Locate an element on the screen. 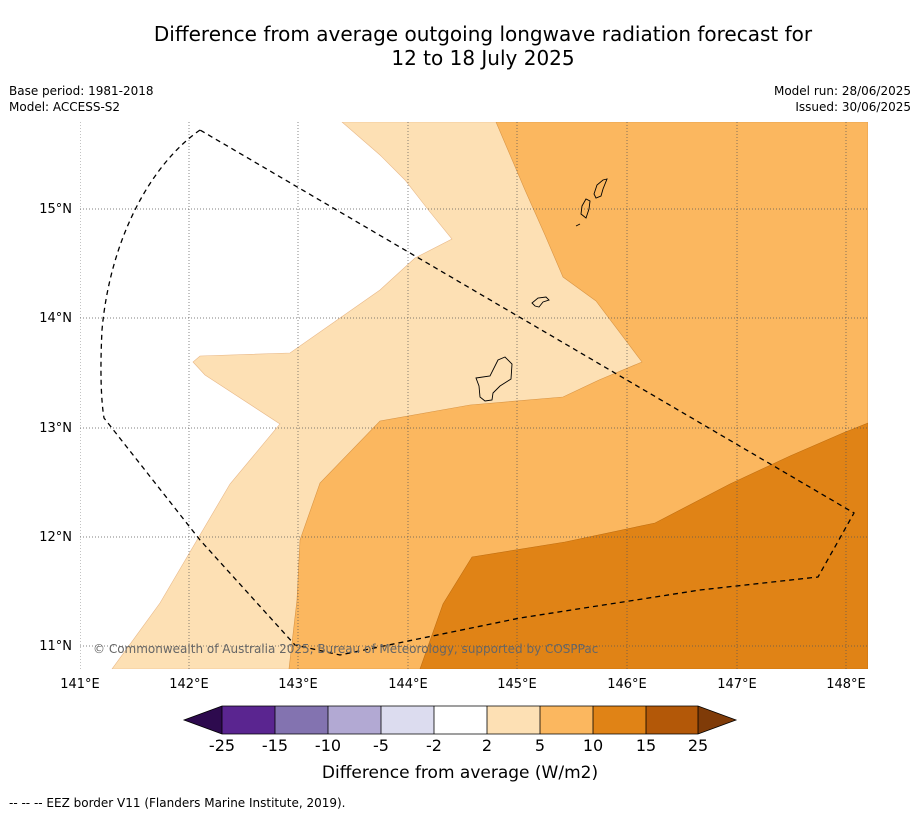 The image size is (919, 816). lon-tick-label: 146°E is located at coordinates (627, 684).